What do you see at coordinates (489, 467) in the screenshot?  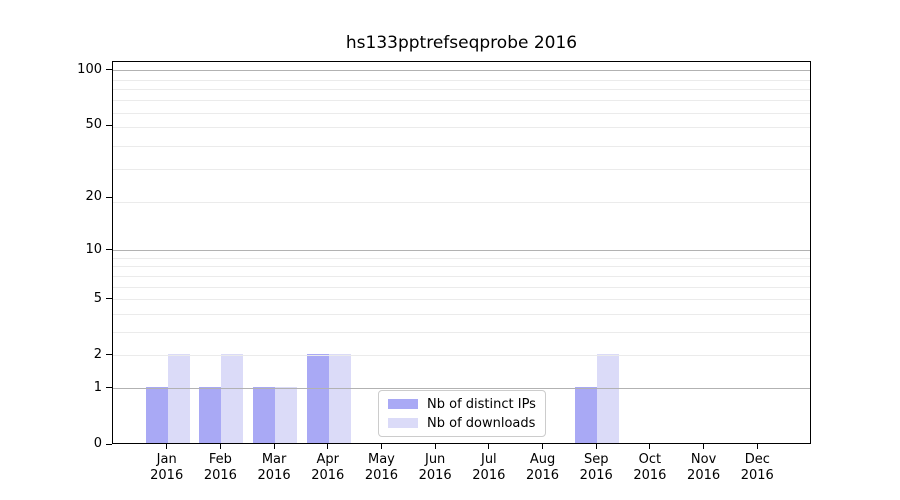 I see `x-tick-label: Jul 2016` at bounding box center [489, 467].